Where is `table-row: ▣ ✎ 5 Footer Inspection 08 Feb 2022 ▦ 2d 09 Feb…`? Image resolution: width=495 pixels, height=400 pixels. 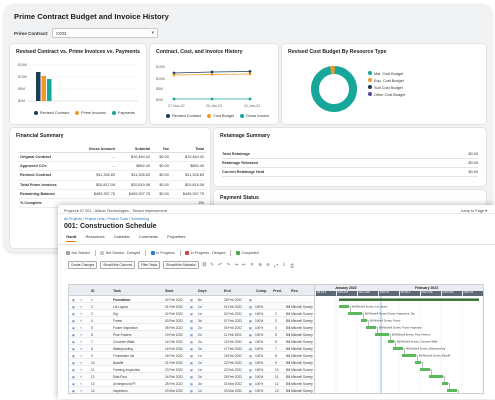 table-row: ▣ ✎ 5 Footer Inspection 08 Feb 2022 ▦ 2d 09 Feb… is located at coordinates (191, 327).